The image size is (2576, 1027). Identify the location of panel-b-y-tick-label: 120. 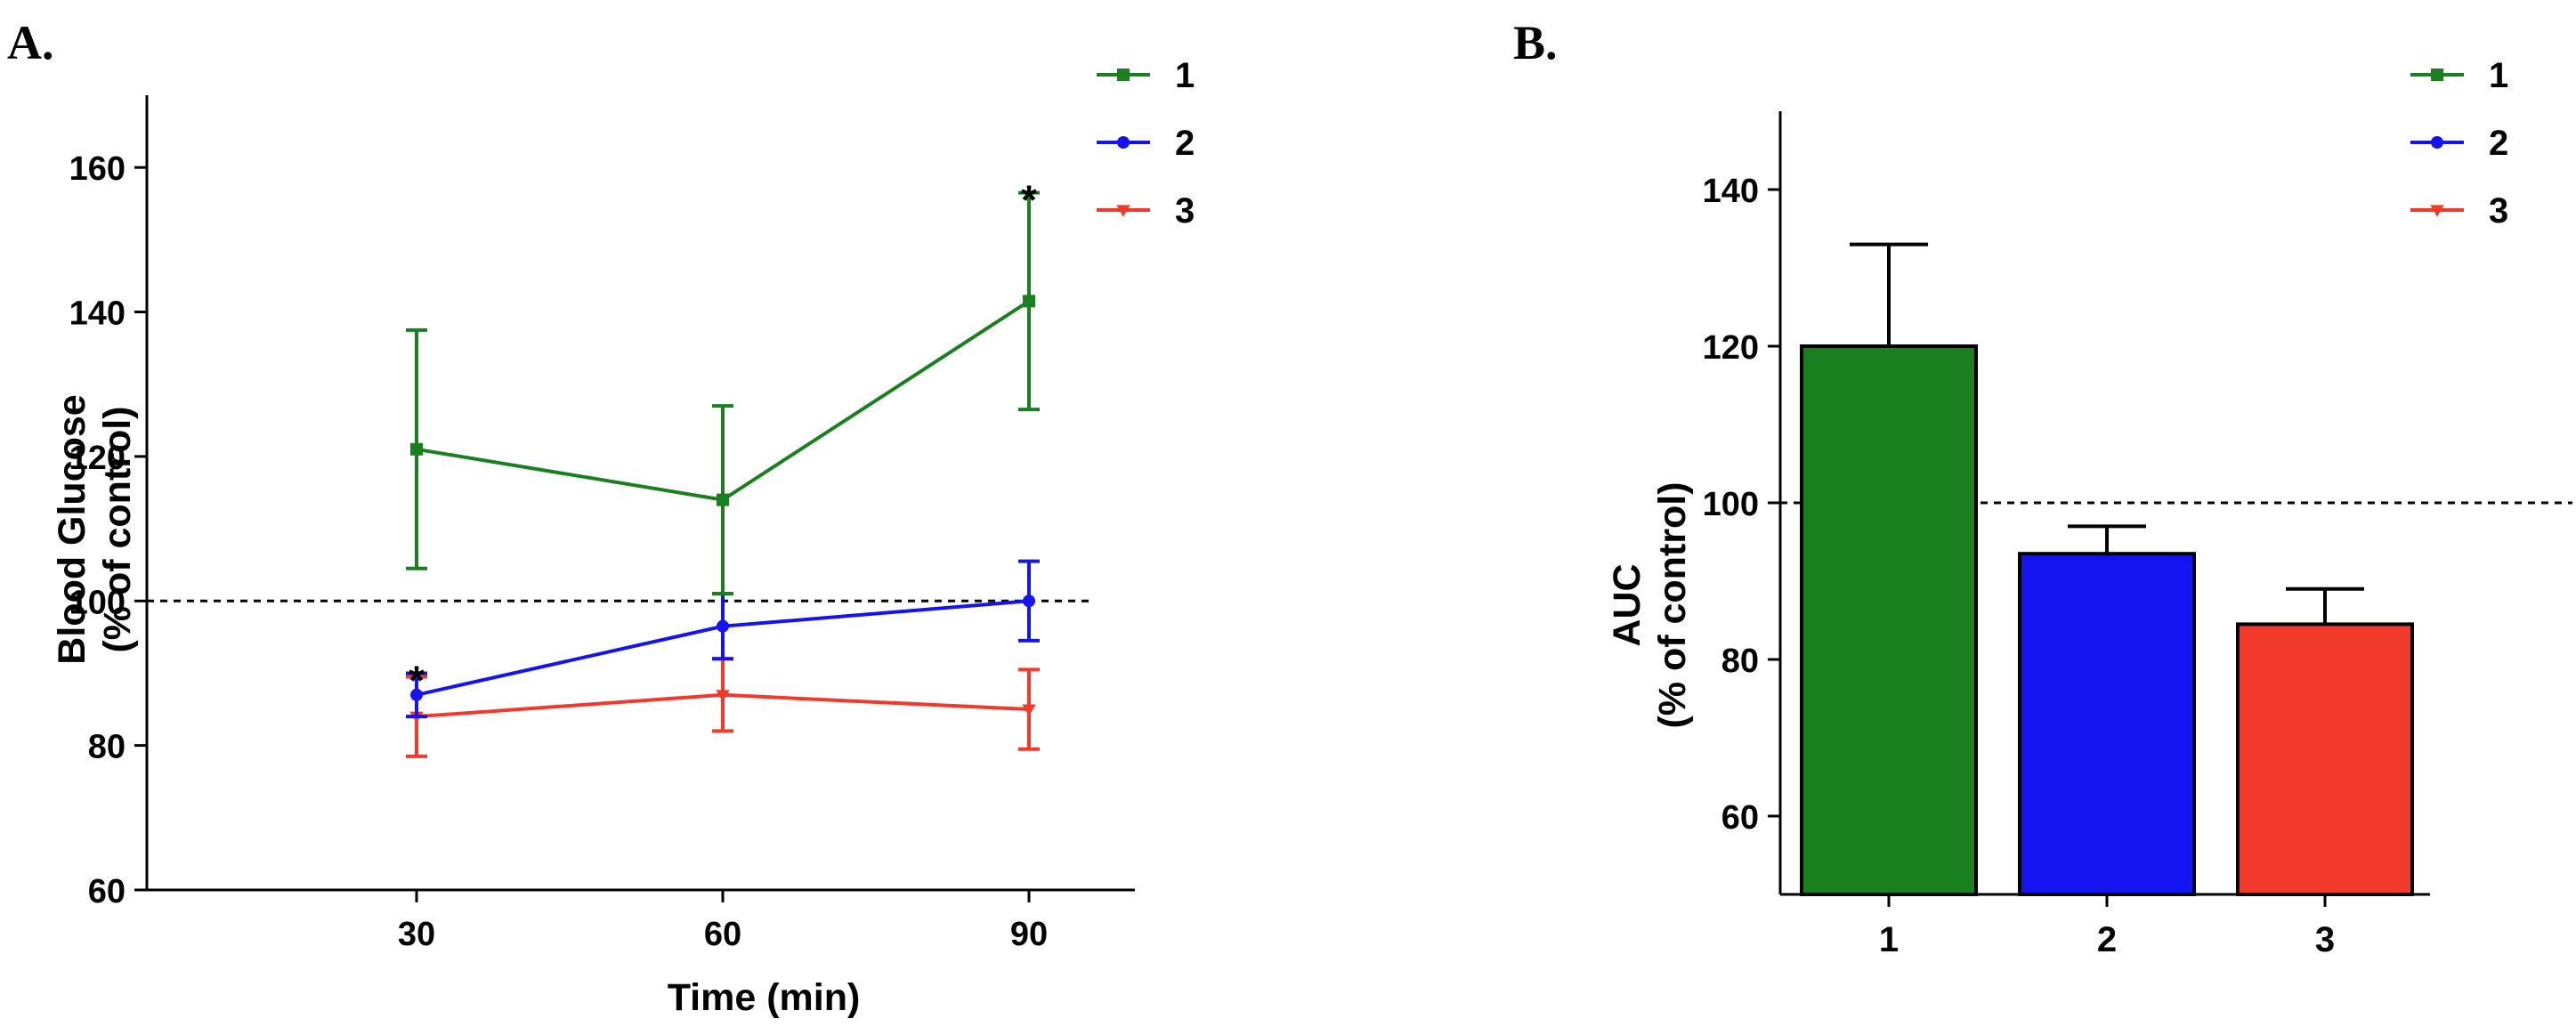
(1731, 348).